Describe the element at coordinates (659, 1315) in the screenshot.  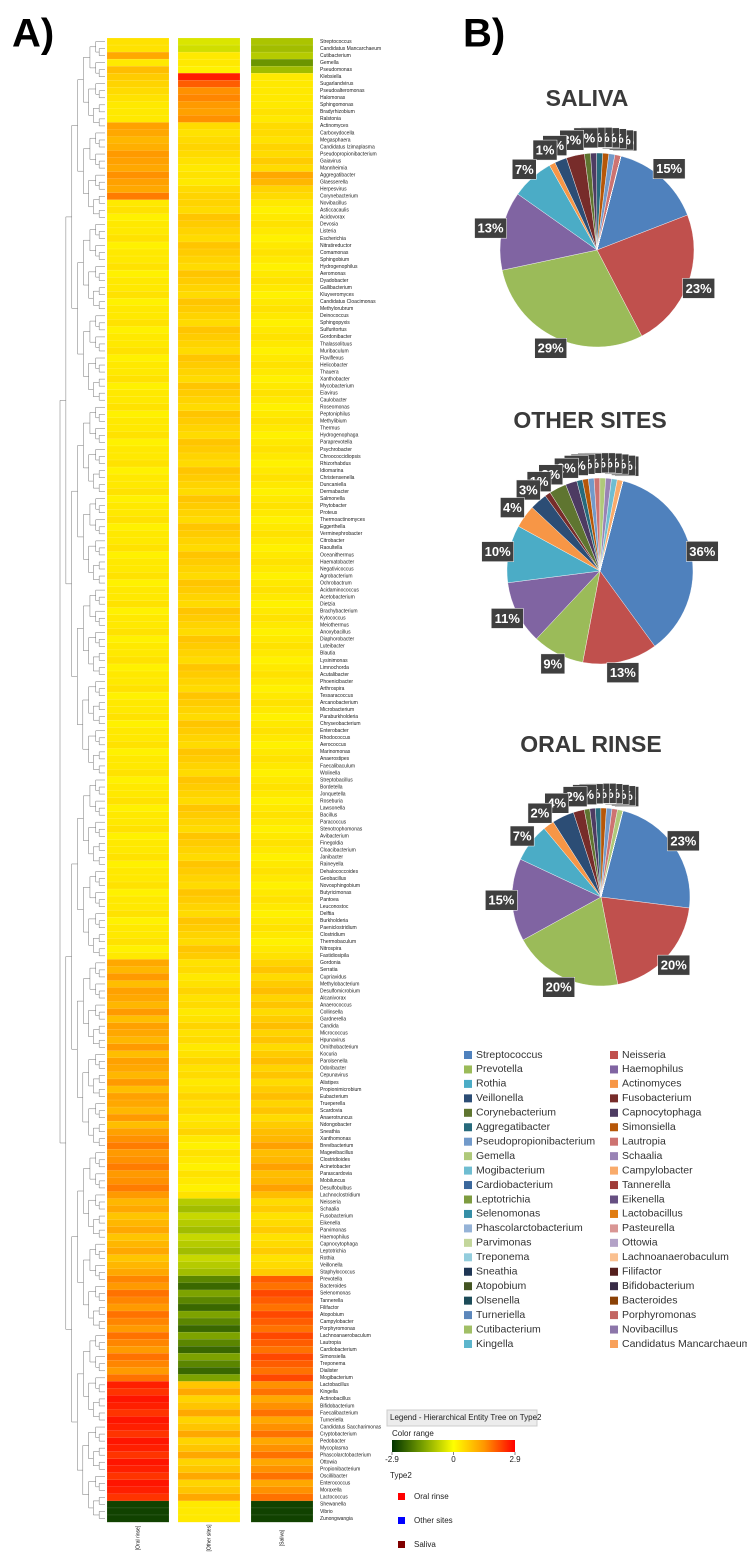
I see `legend-label: Porphyromonas` at that location.